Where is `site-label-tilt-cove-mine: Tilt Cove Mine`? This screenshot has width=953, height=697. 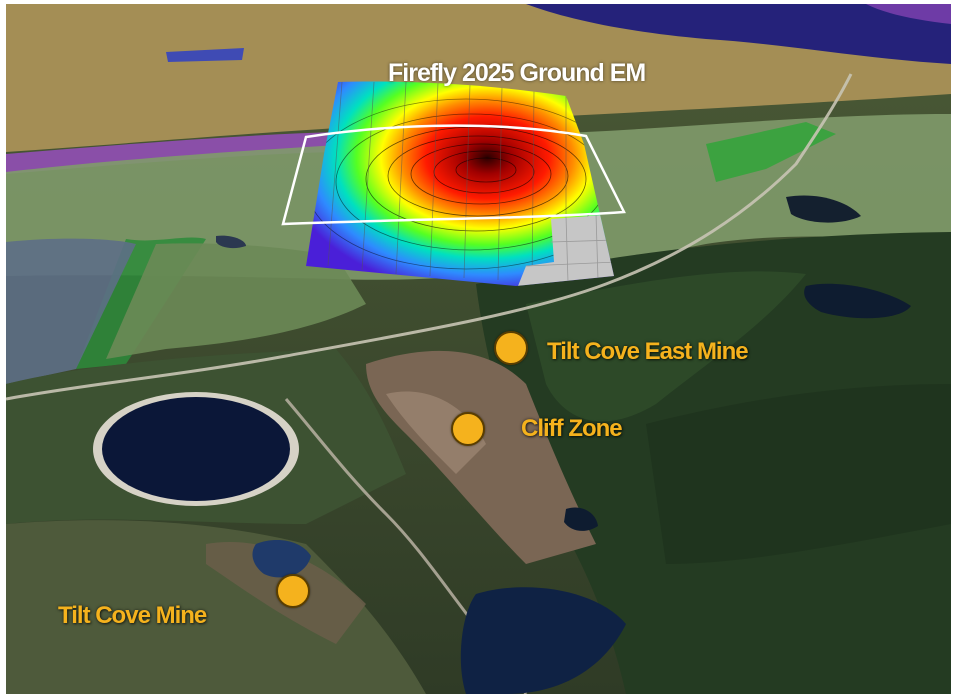
site-label-tilt-cove-mine: Tilt Cove Mine is located at coordinates (132, 615).